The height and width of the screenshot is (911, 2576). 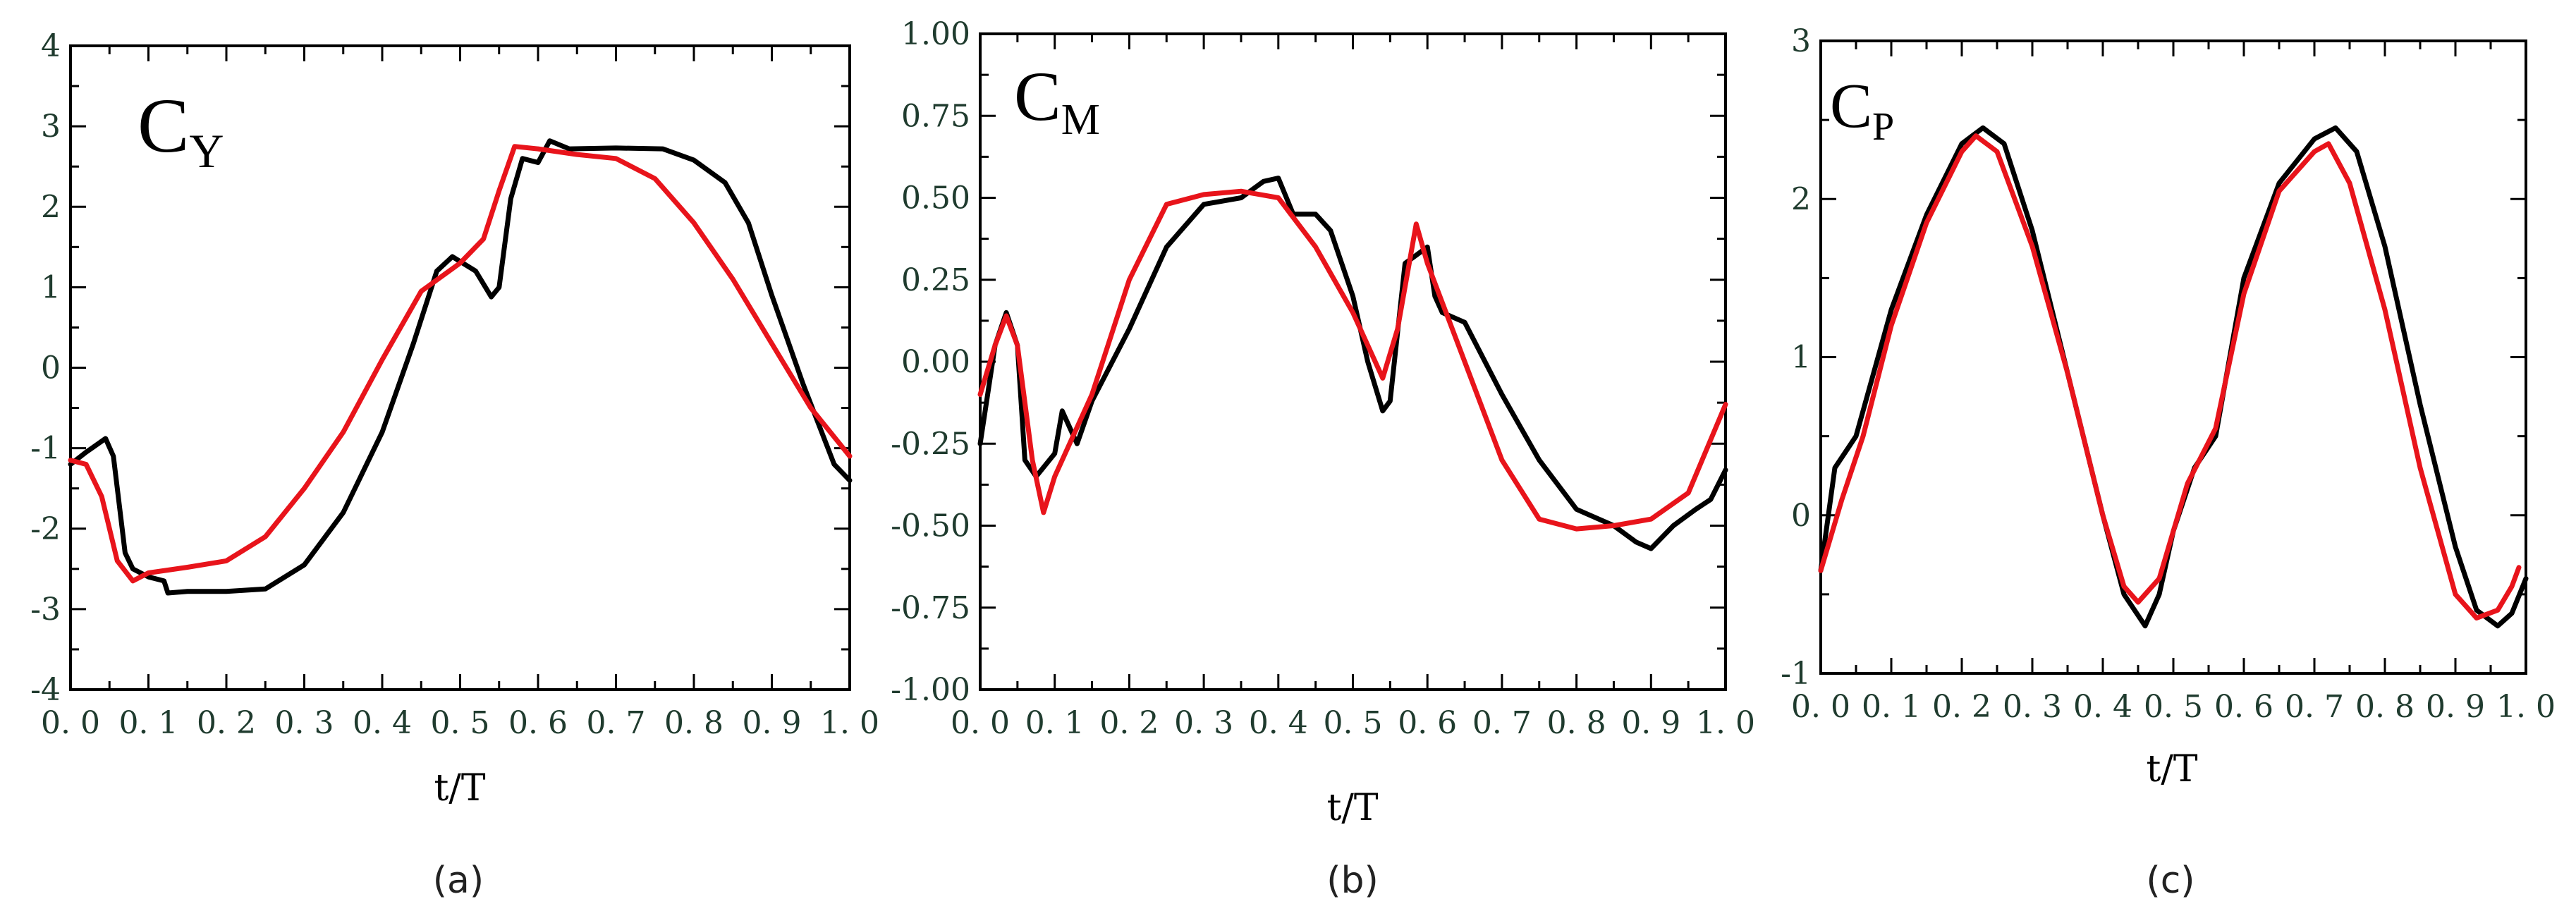 What do you see at coordinates (935, 198) in the screenshot?
I see `y-tick-label: 0.50` at bounding box center [935, 198].